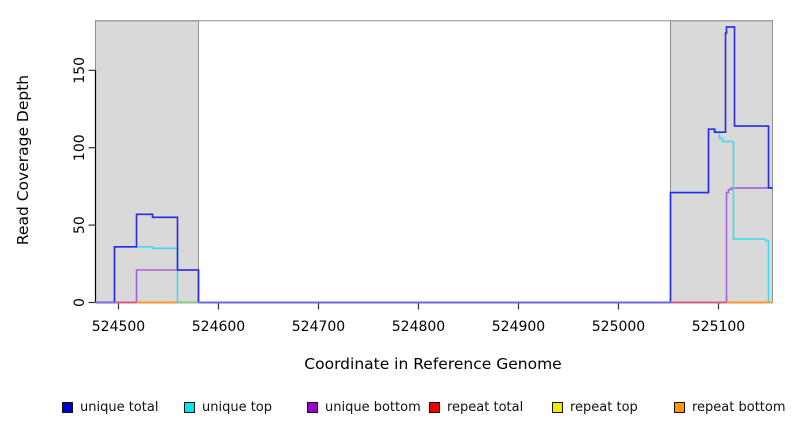 The width and height of the screenshot is (792, 432). Describe the element at coordinates (80, 302) in the screenshot. I see `y-tick-label: 0` at that location.